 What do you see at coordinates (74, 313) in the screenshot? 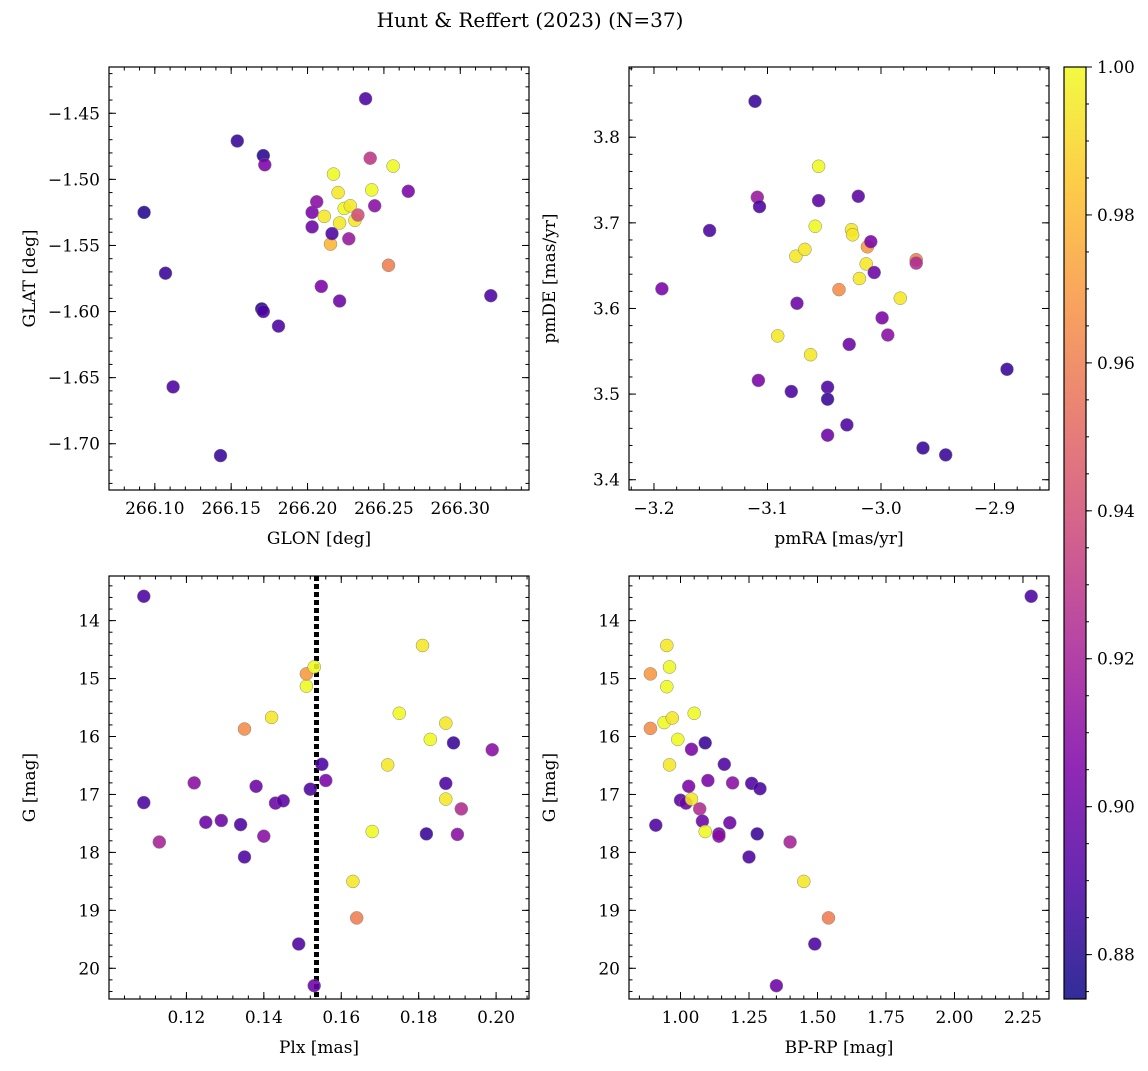
I see `y-tick-label: −1.60` at bounding box center [74, 313].